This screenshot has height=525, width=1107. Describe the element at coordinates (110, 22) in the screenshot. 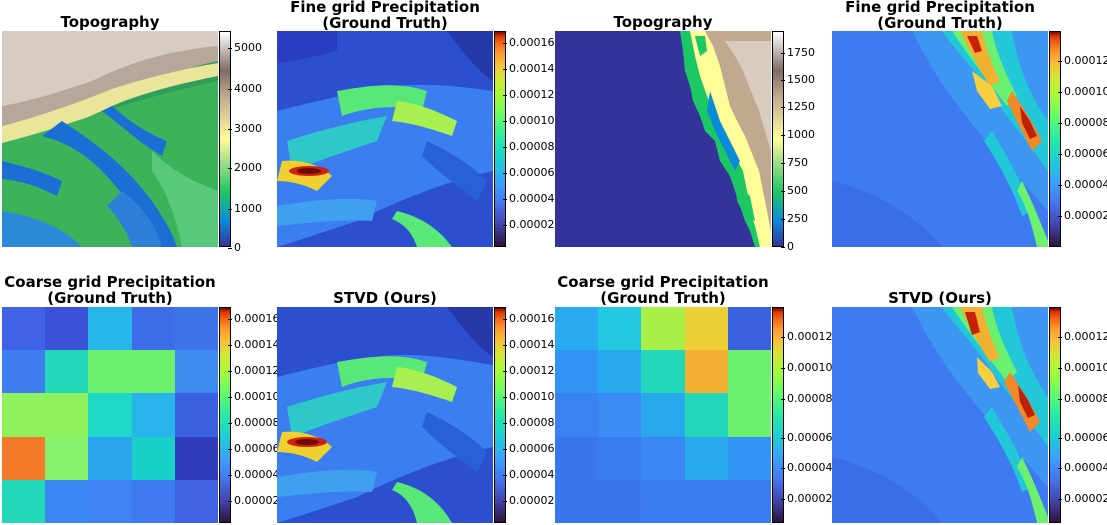

I see `topography-left-title: Topography` at that location.